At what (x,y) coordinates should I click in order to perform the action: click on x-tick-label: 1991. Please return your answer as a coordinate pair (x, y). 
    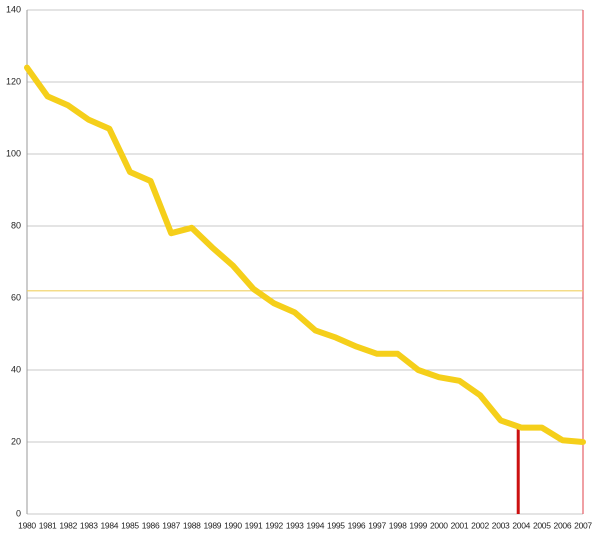
    Looking at the image, I should click on (254, 525).